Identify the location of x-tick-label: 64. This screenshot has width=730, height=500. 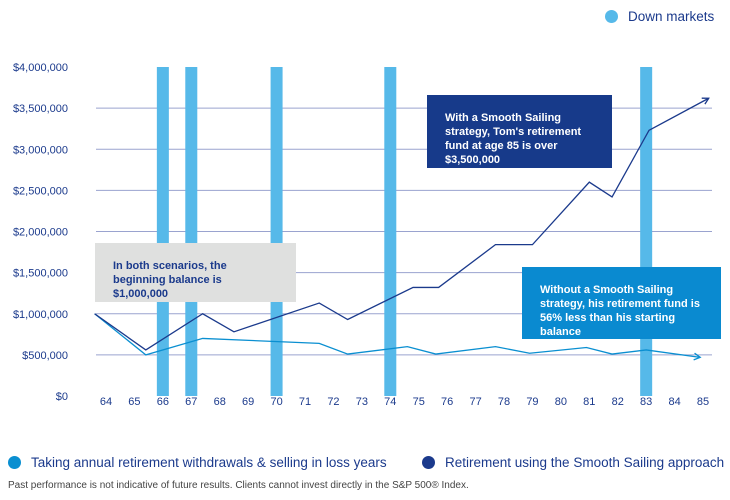
(106, 402).